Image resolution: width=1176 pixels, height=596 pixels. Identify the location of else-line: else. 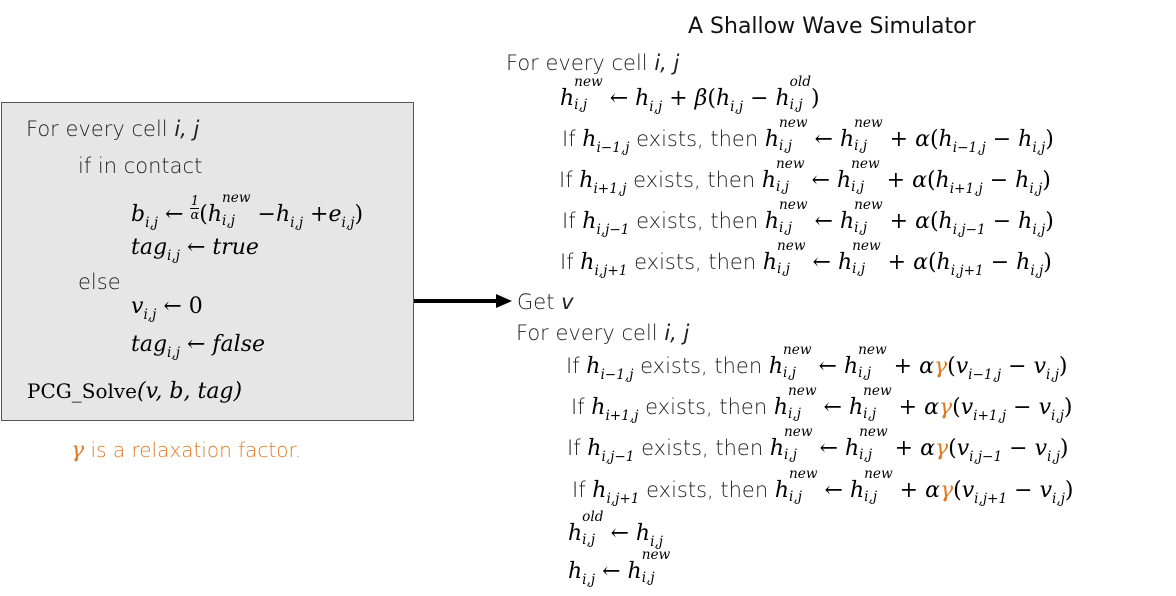
(99, 282).